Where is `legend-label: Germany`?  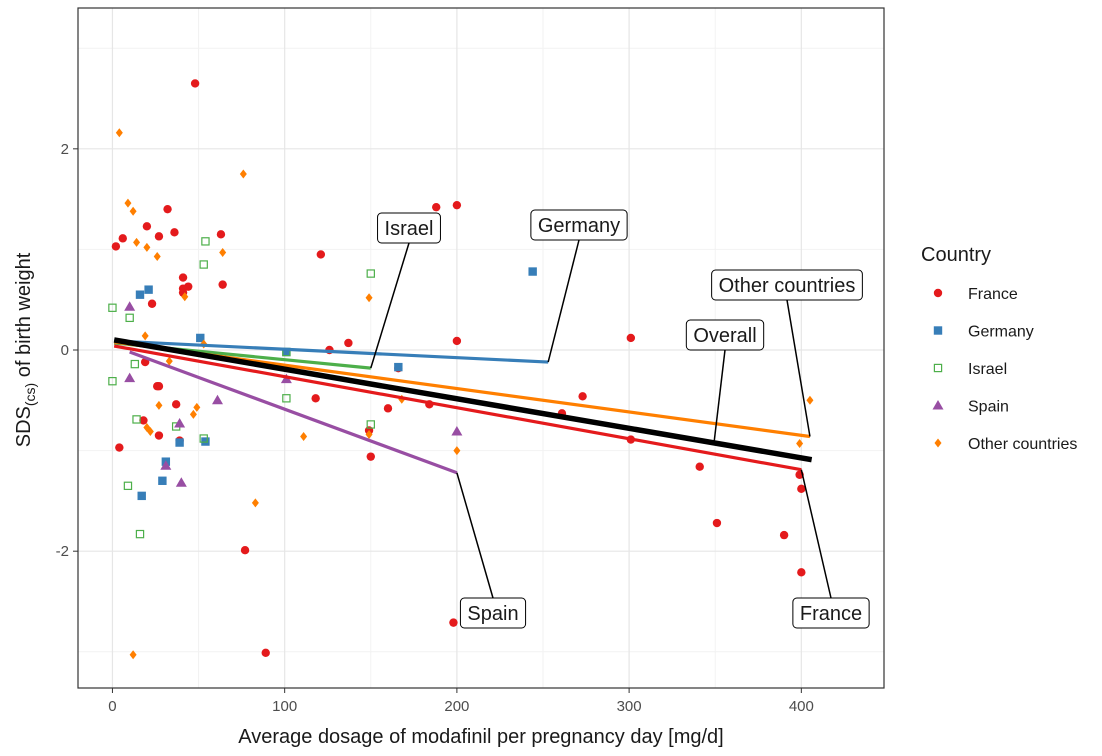 legend-label: Germany is located at coordinates (1001, 332).